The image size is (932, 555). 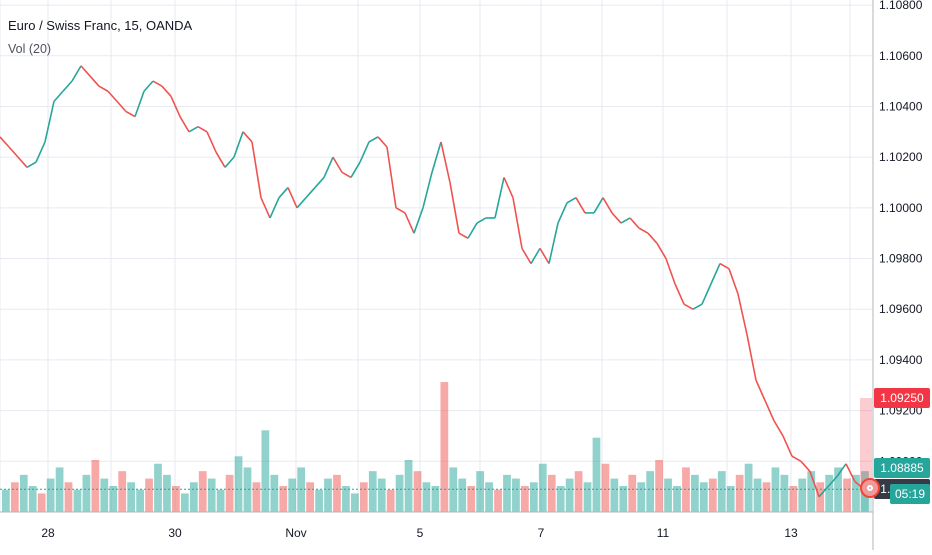 I want to click on time-tick-label: 30, so click(x=175, y=533).